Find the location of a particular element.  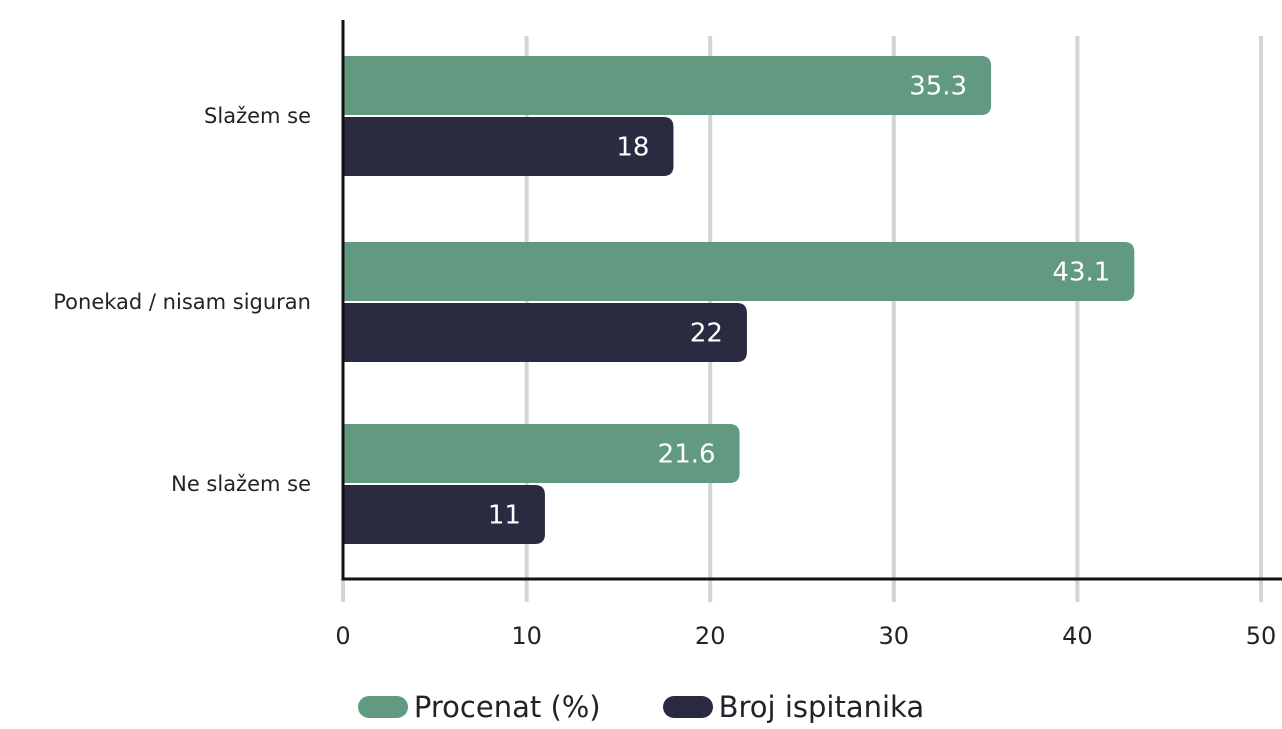

data-label: 35.3 is located at coordinates (938, 87).